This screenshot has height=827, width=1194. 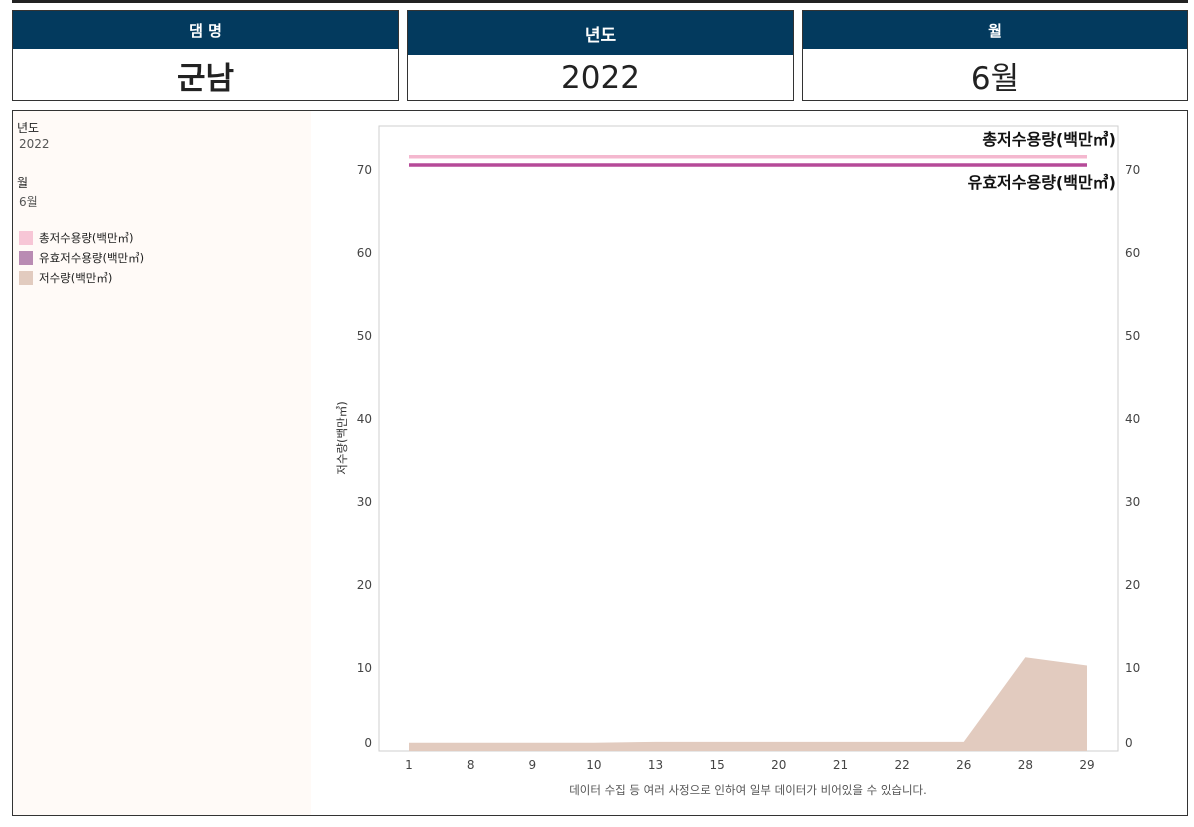 What do you see at coordinates (840, 765) in the screenshot?
I see `x-tick-label: 21` at bounding box center [840, 765].